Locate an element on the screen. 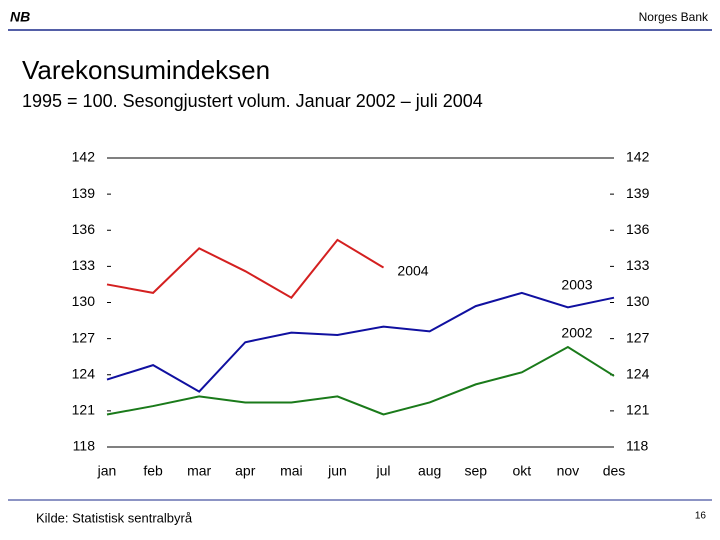 Image resolution: width=720 pixels, height=540 pixels. x-tick-label: feb is located at coordinates (153, 471).